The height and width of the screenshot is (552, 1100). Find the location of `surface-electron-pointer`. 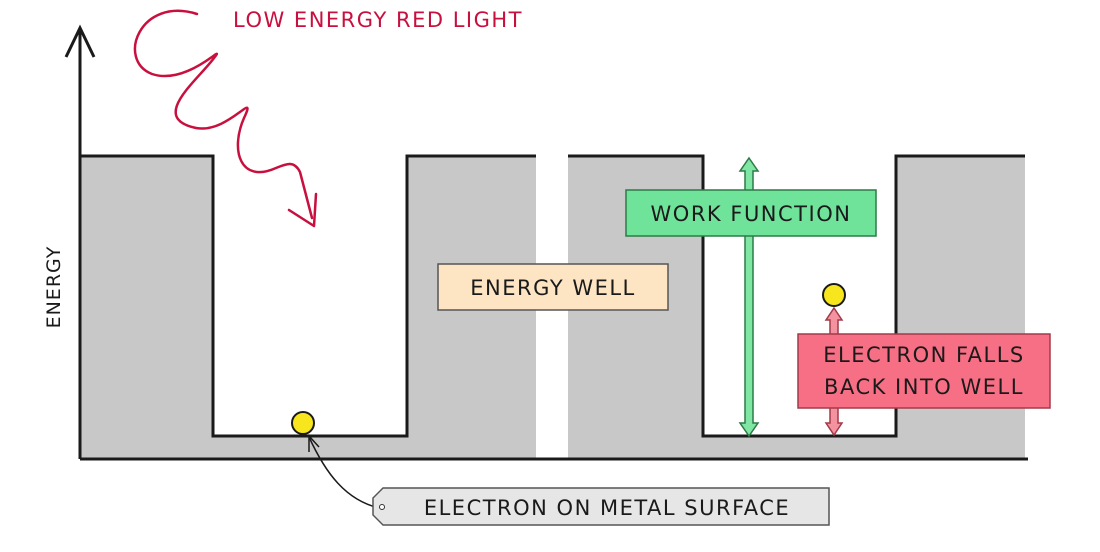

surface-electron-pointer is located at coordinates (344, 471).